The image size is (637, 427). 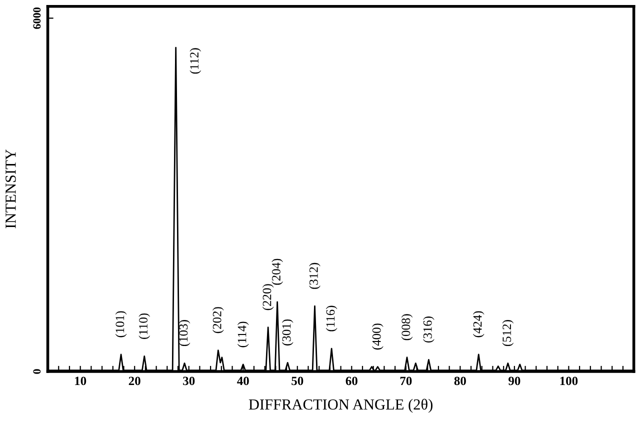 What do you see at coordinates (288, 332) in the screenshot?
I see `annotation: (301)` at bounding box center [288, 332].